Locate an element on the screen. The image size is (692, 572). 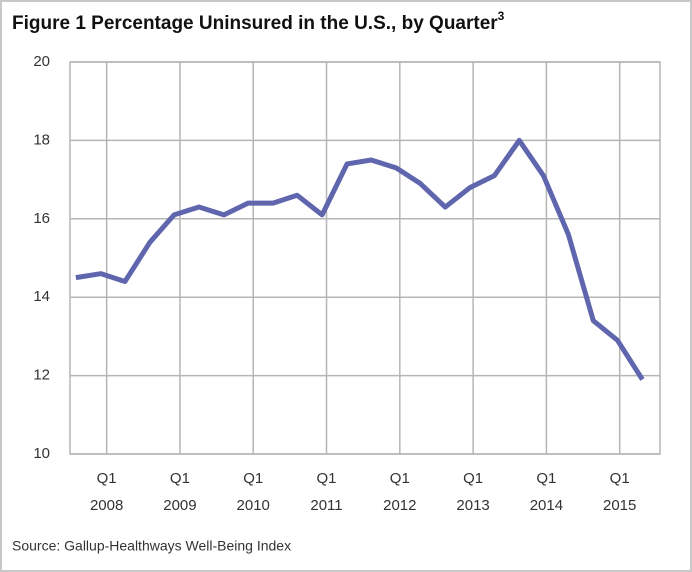
title-superscript: 3 is located at coordinates (501, 16).